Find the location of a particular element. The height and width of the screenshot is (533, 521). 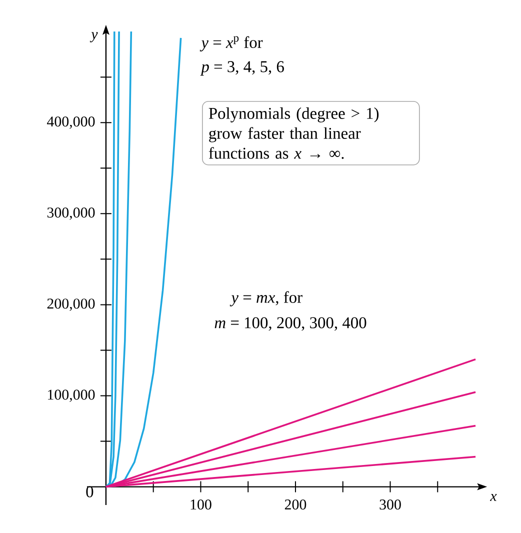

y-tick-label: 100,000 is located at coordinates (71, 396).